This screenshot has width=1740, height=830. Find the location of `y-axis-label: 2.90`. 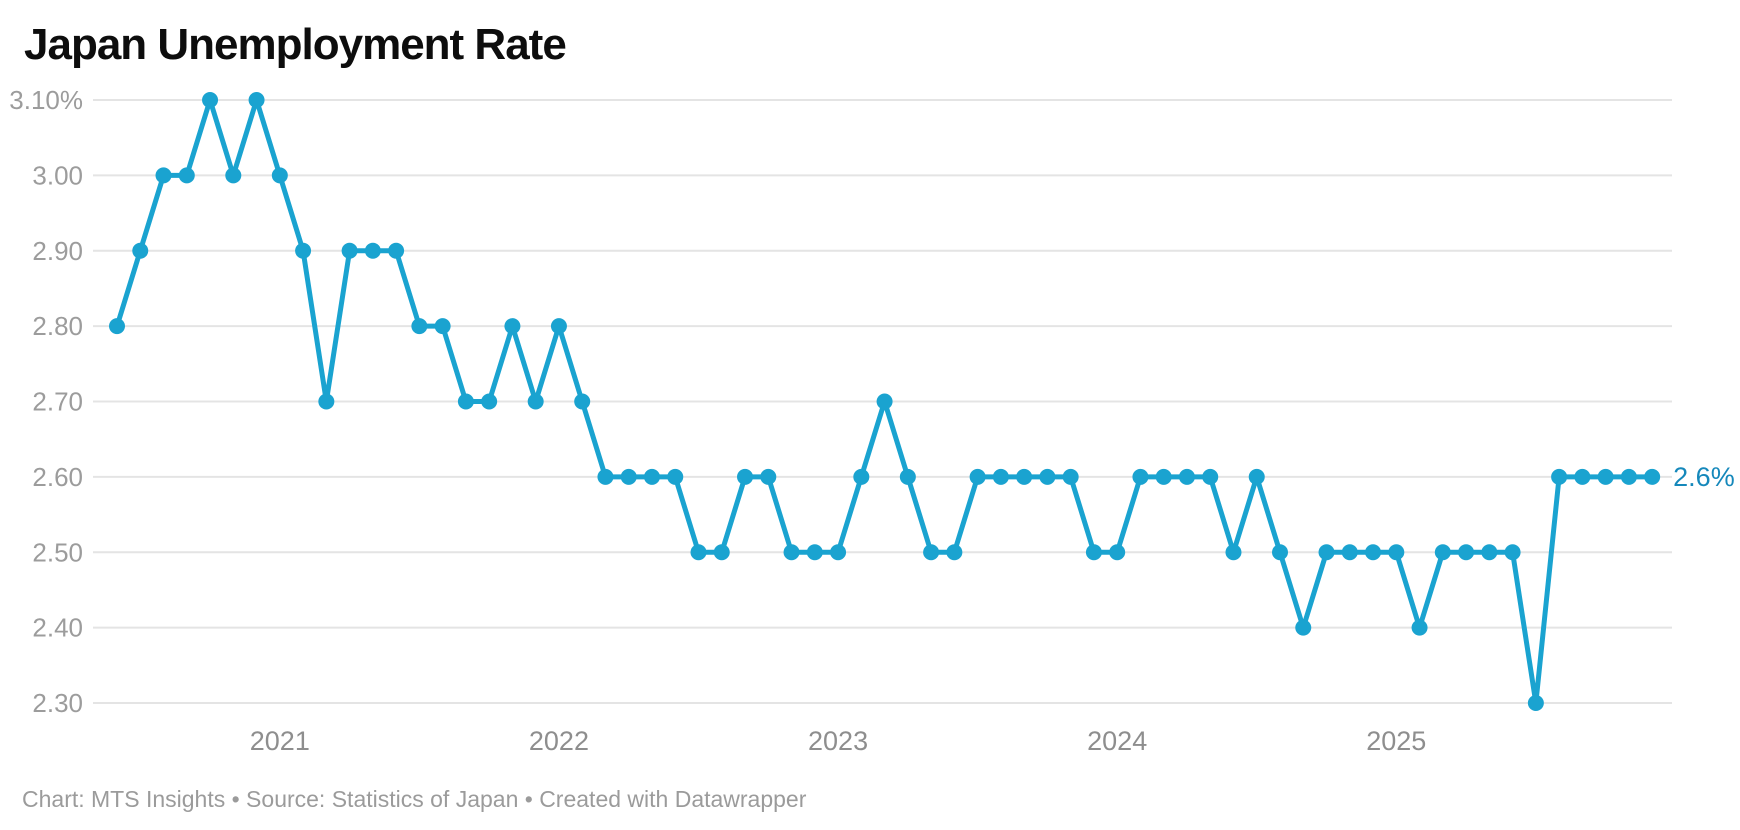

y-axis-label: 2.90 is located at coordinates (57, 251).